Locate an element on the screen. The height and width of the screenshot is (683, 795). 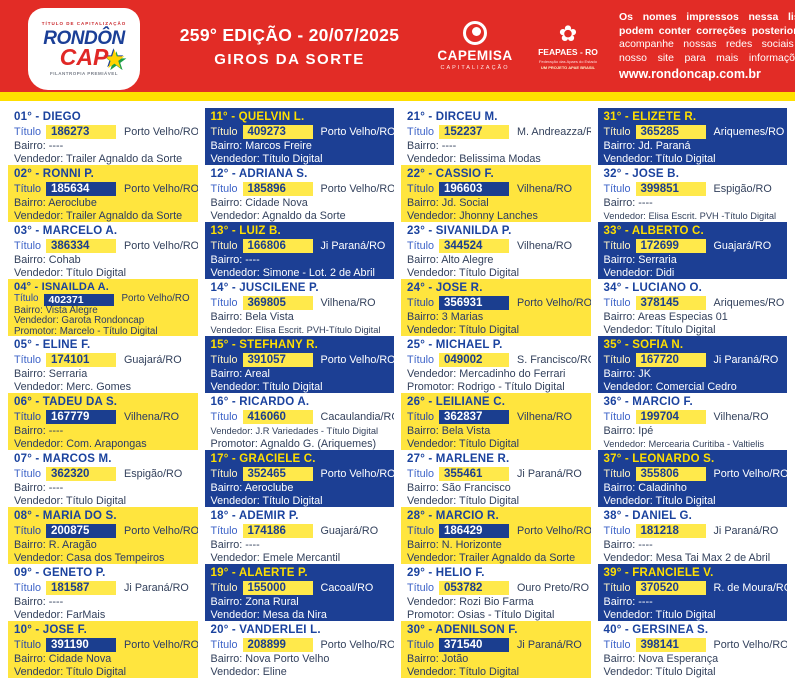
titulo-number: 362837 is located at coordinates (474, 417).